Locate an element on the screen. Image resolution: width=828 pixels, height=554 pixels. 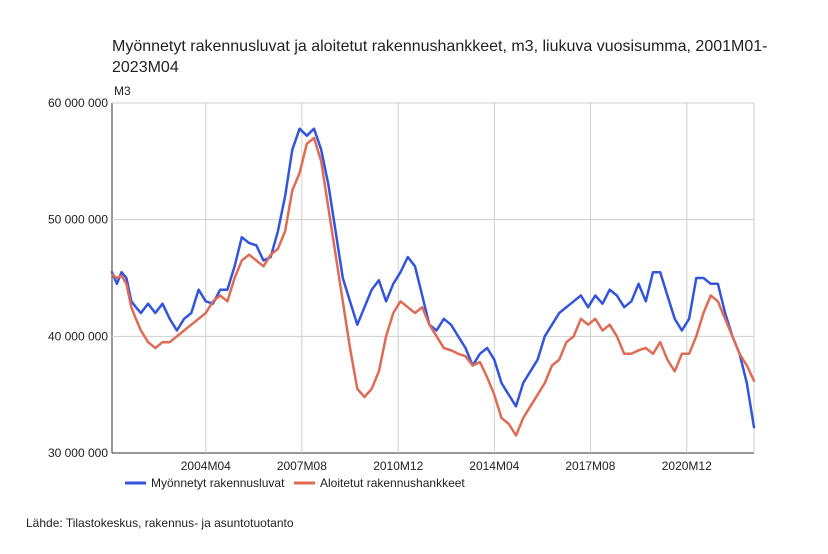
x-tick-label: 2014M04 is located at coordinates (494, 466).